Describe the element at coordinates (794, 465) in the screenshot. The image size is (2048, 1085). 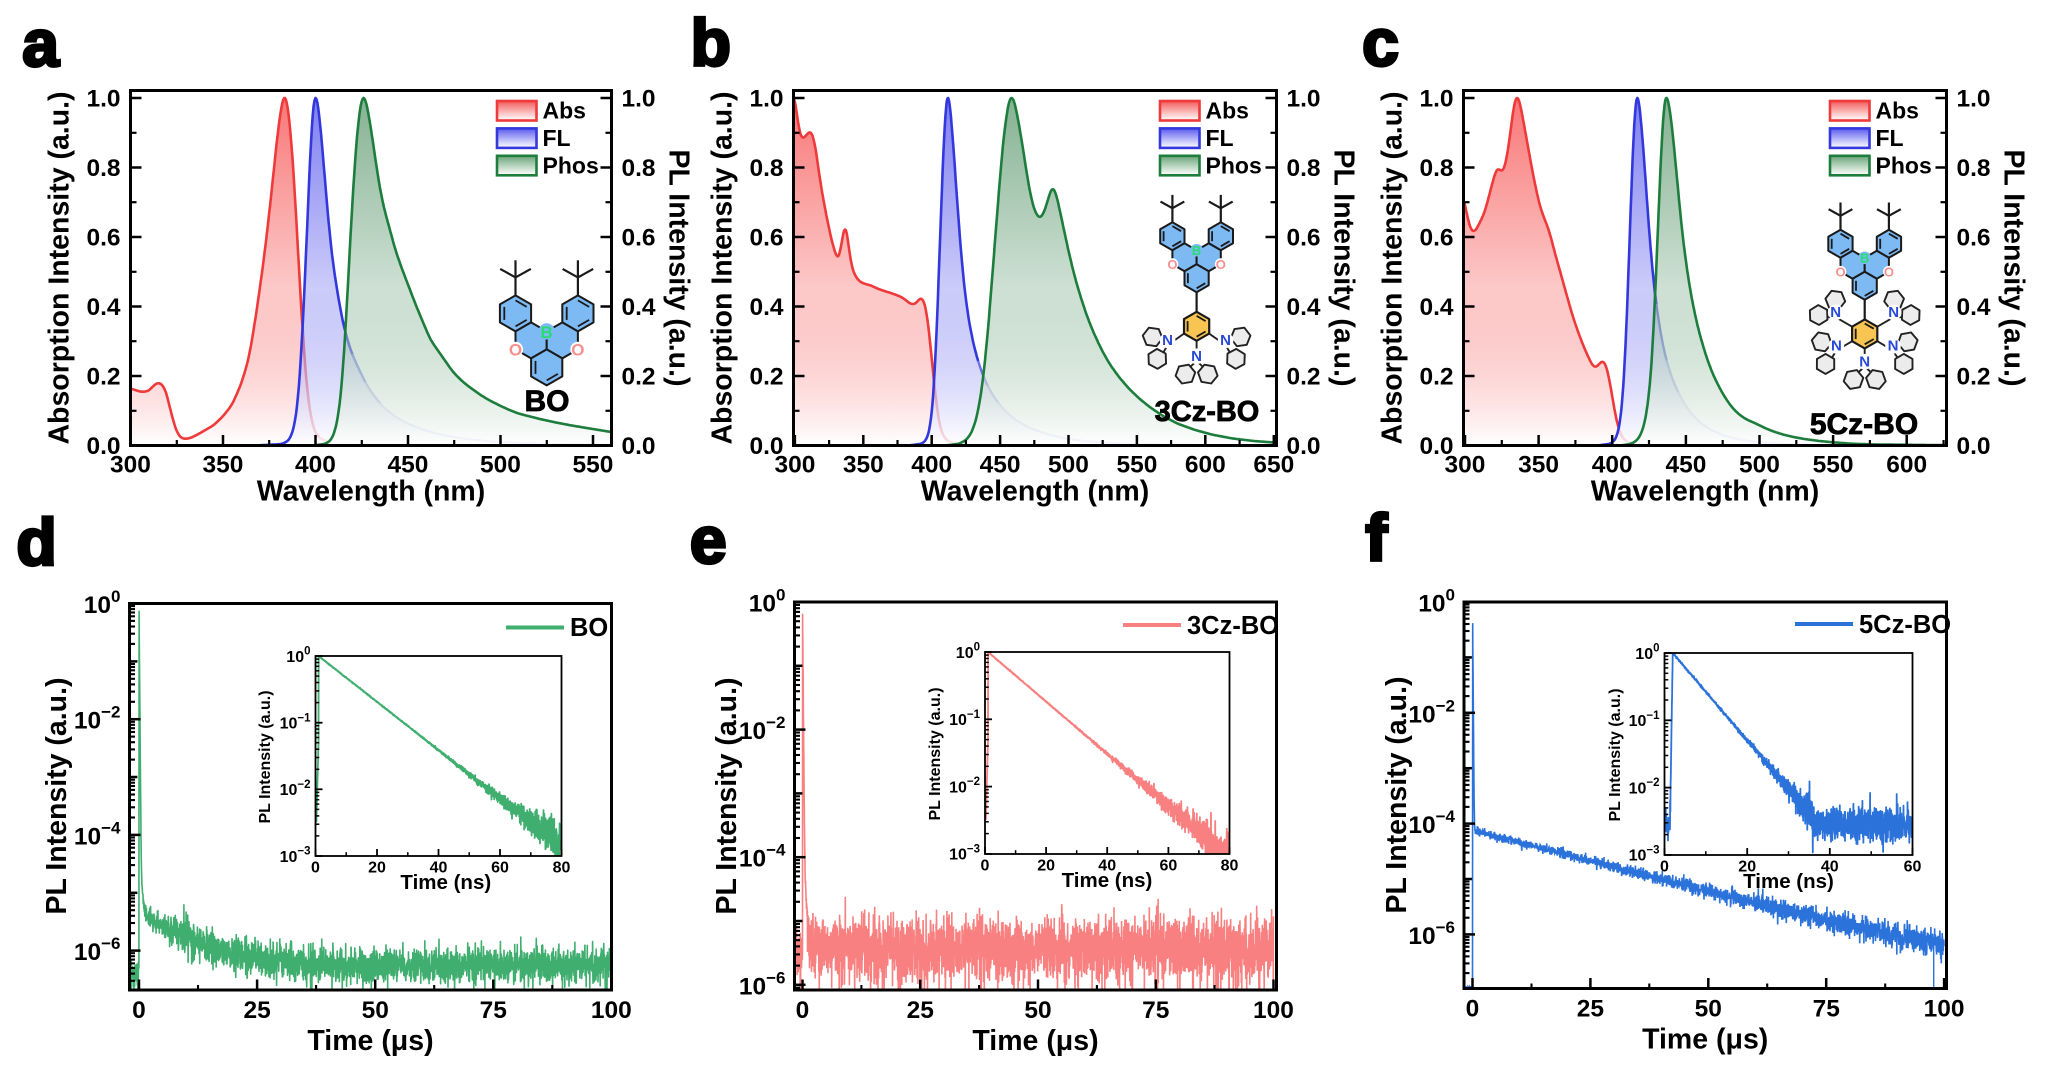
I see `svg-text: 300` at that location.